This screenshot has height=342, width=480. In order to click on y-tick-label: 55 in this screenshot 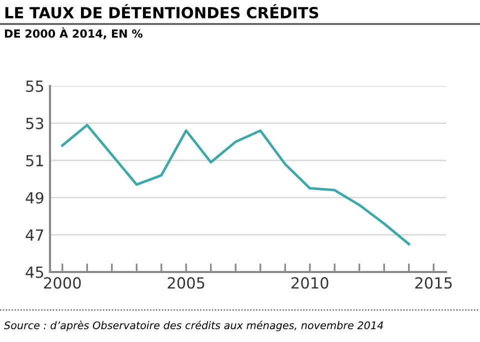, I will do `click(35, 86)`.